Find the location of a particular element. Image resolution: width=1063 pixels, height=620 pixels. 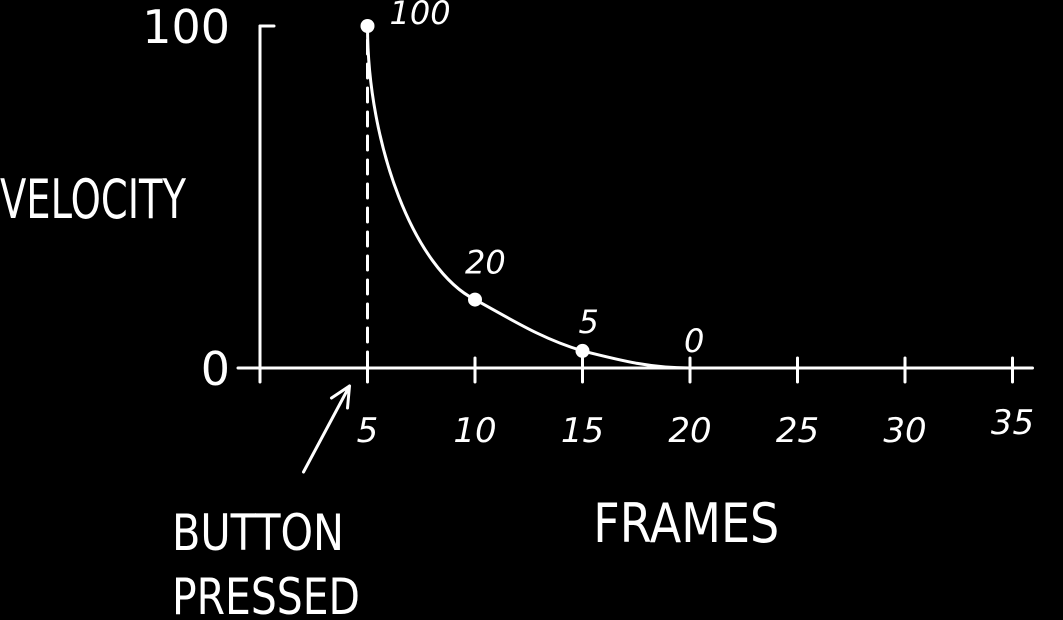

y-tick-label: 100 is located at coordinates (186, 27).